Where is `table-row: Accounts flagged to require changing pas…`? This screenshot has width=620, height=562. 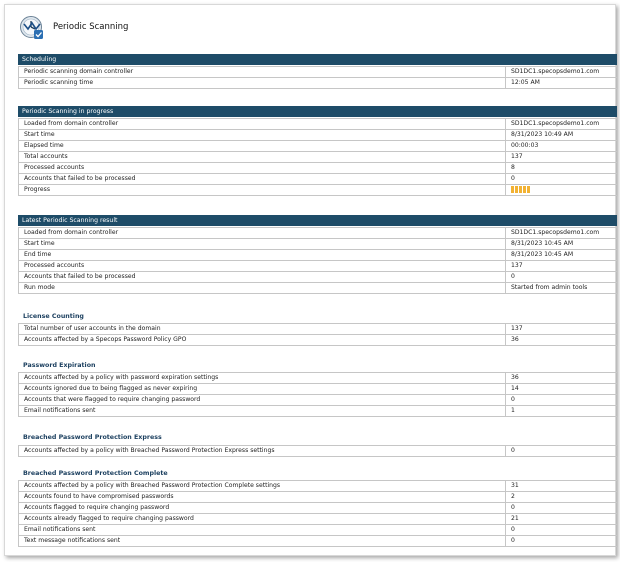 table-row: Accounts flagged to require changing pas… is located at coordinates (318, 508).